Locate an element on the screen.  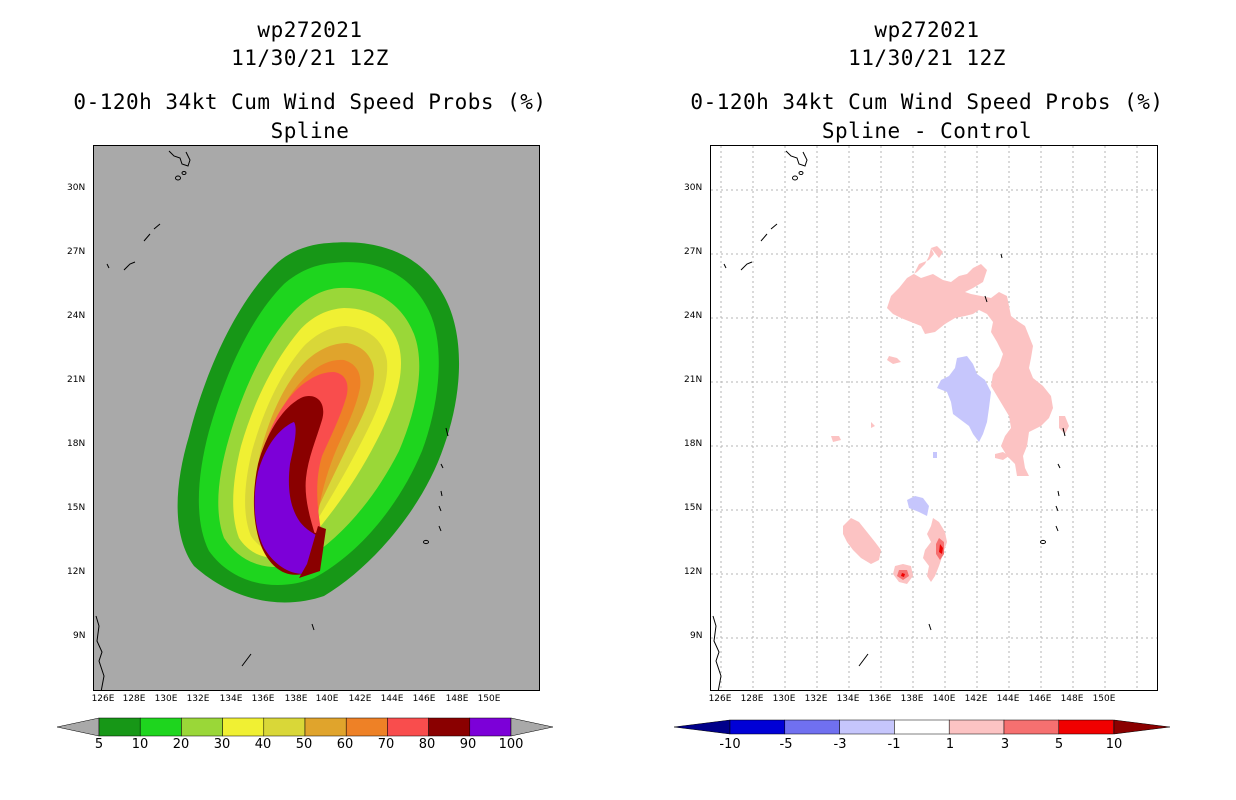
right-lon-label-128e: 128E is located at coordinates (752, 699).